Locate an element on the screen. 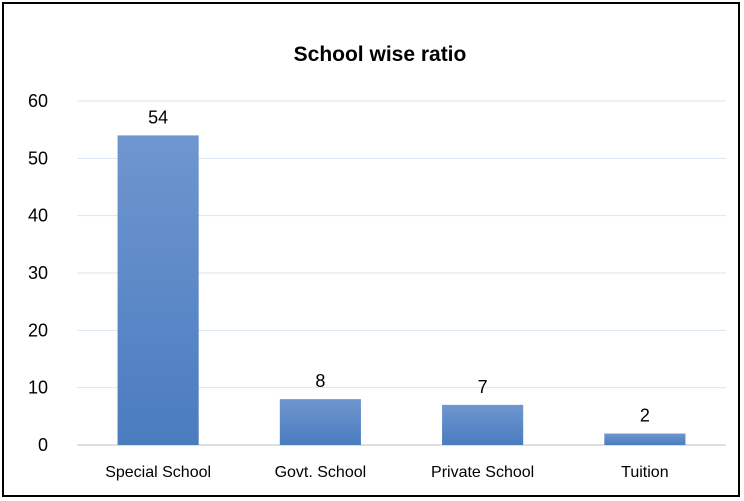 The height and width of the screenshot is (501, 744). y-tick-label: 60 is located at coordinates (38, 101).